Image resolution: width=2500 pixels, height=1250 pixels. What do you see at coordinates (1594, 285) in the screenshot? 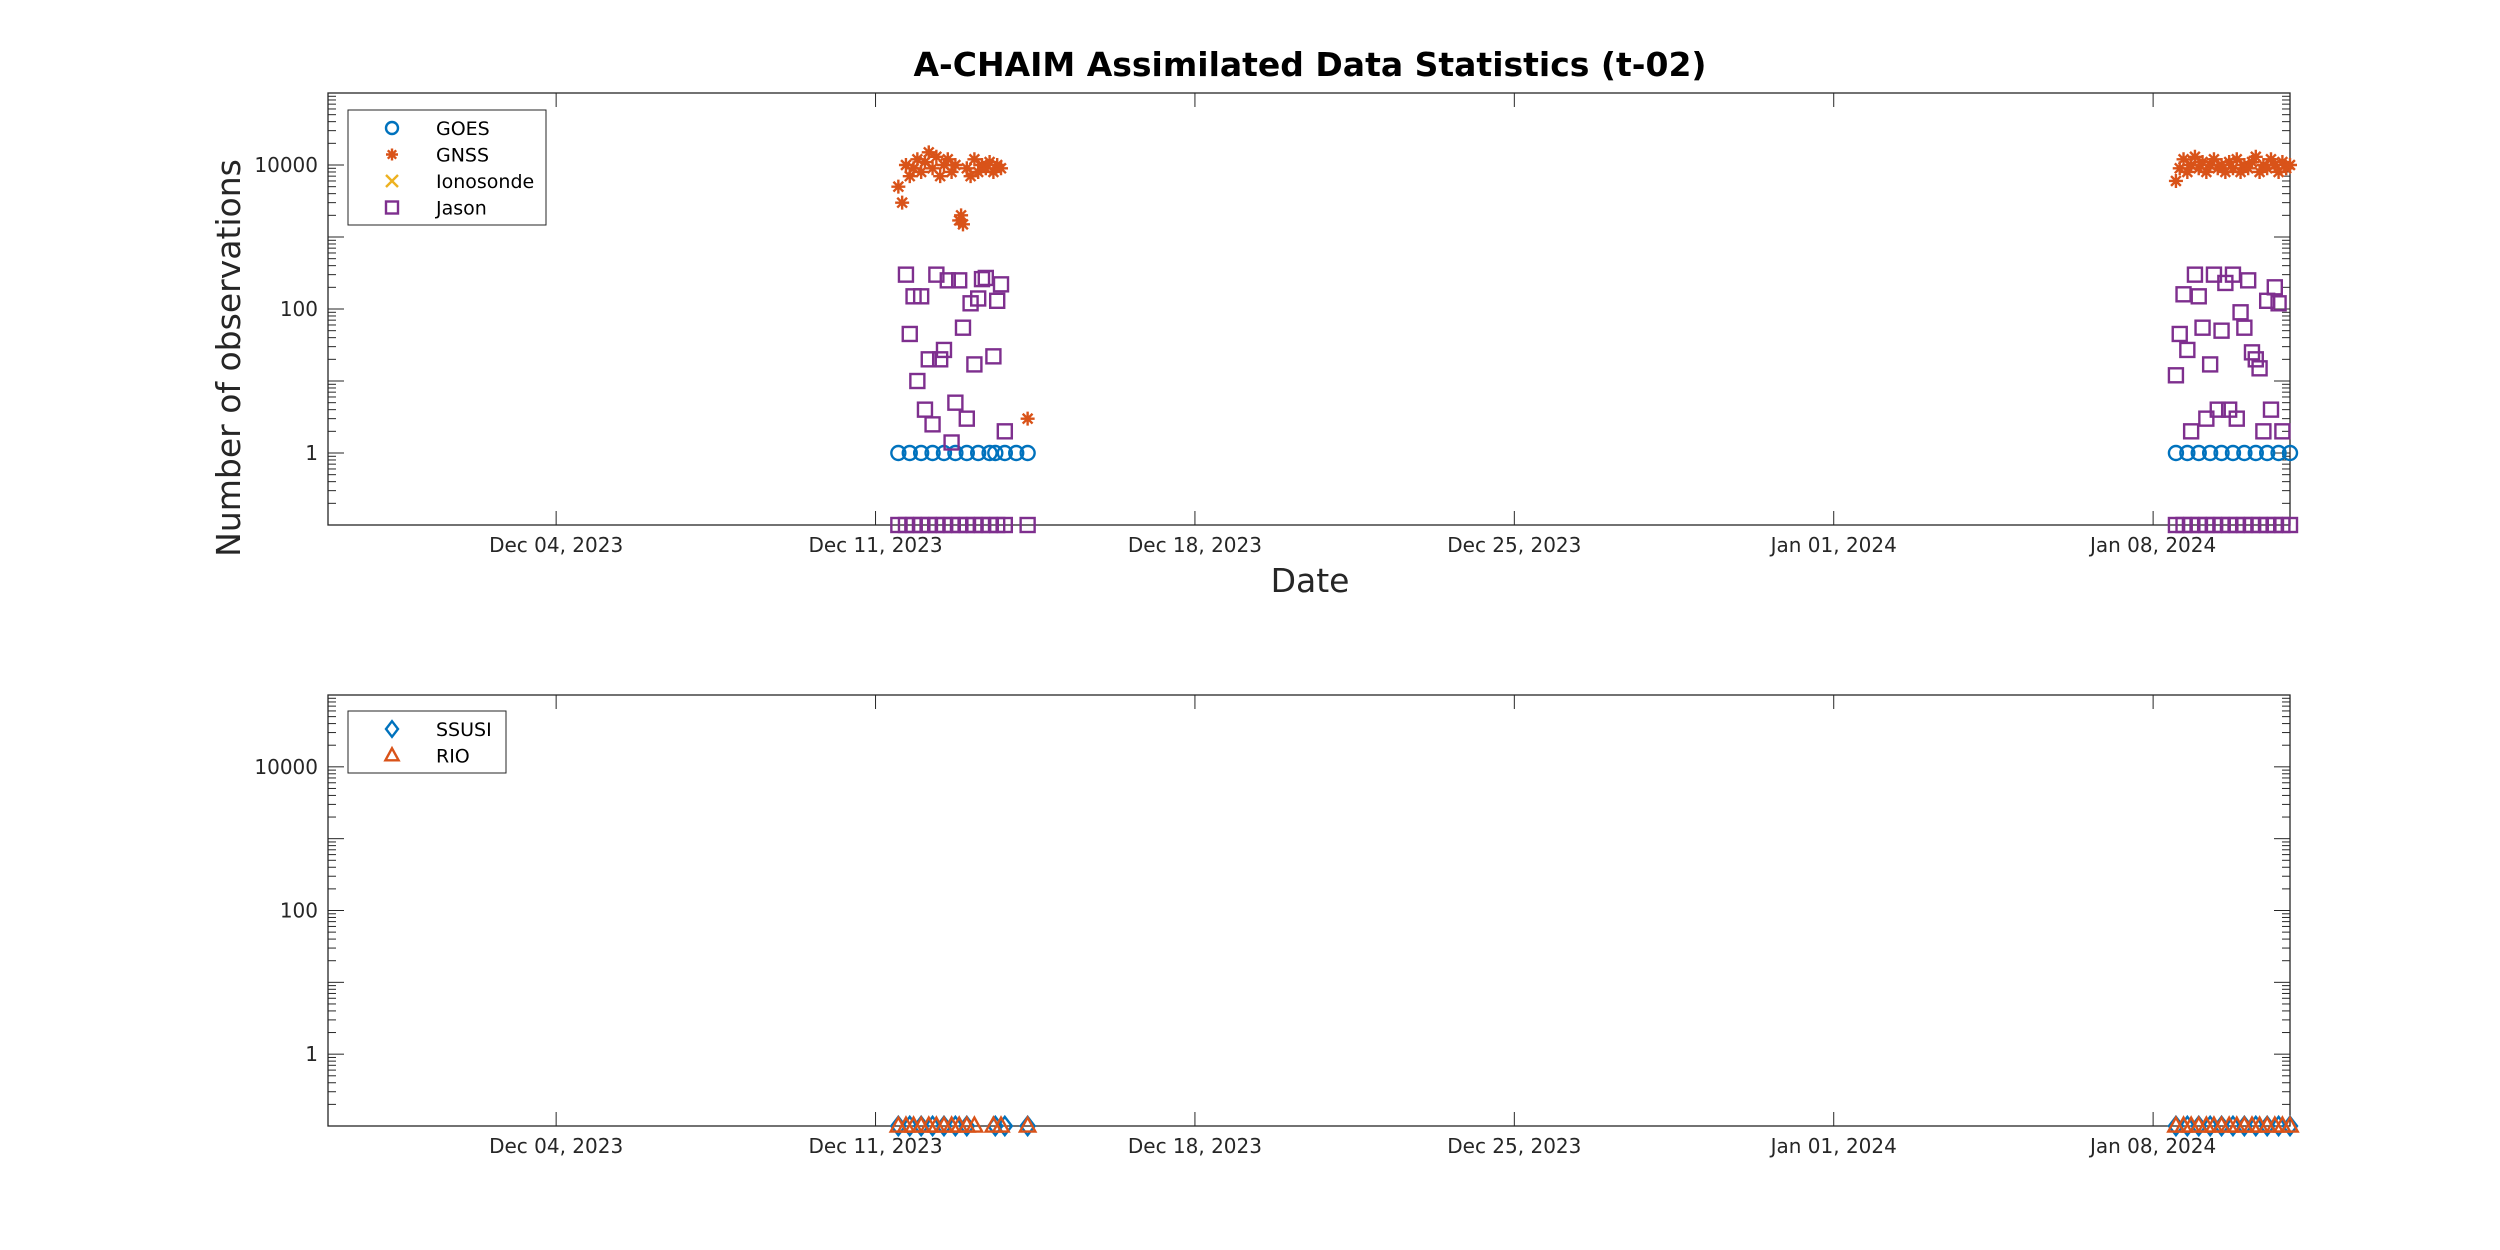
I see `series-gnss` at bounding box center [1594, 285].